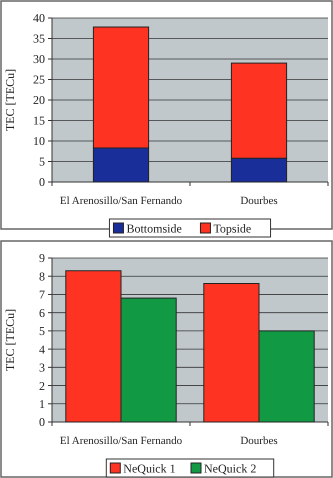  Describe the element at coordinates (42, 276) in the screenshot. I see `y-tick-label: 8` at that location.